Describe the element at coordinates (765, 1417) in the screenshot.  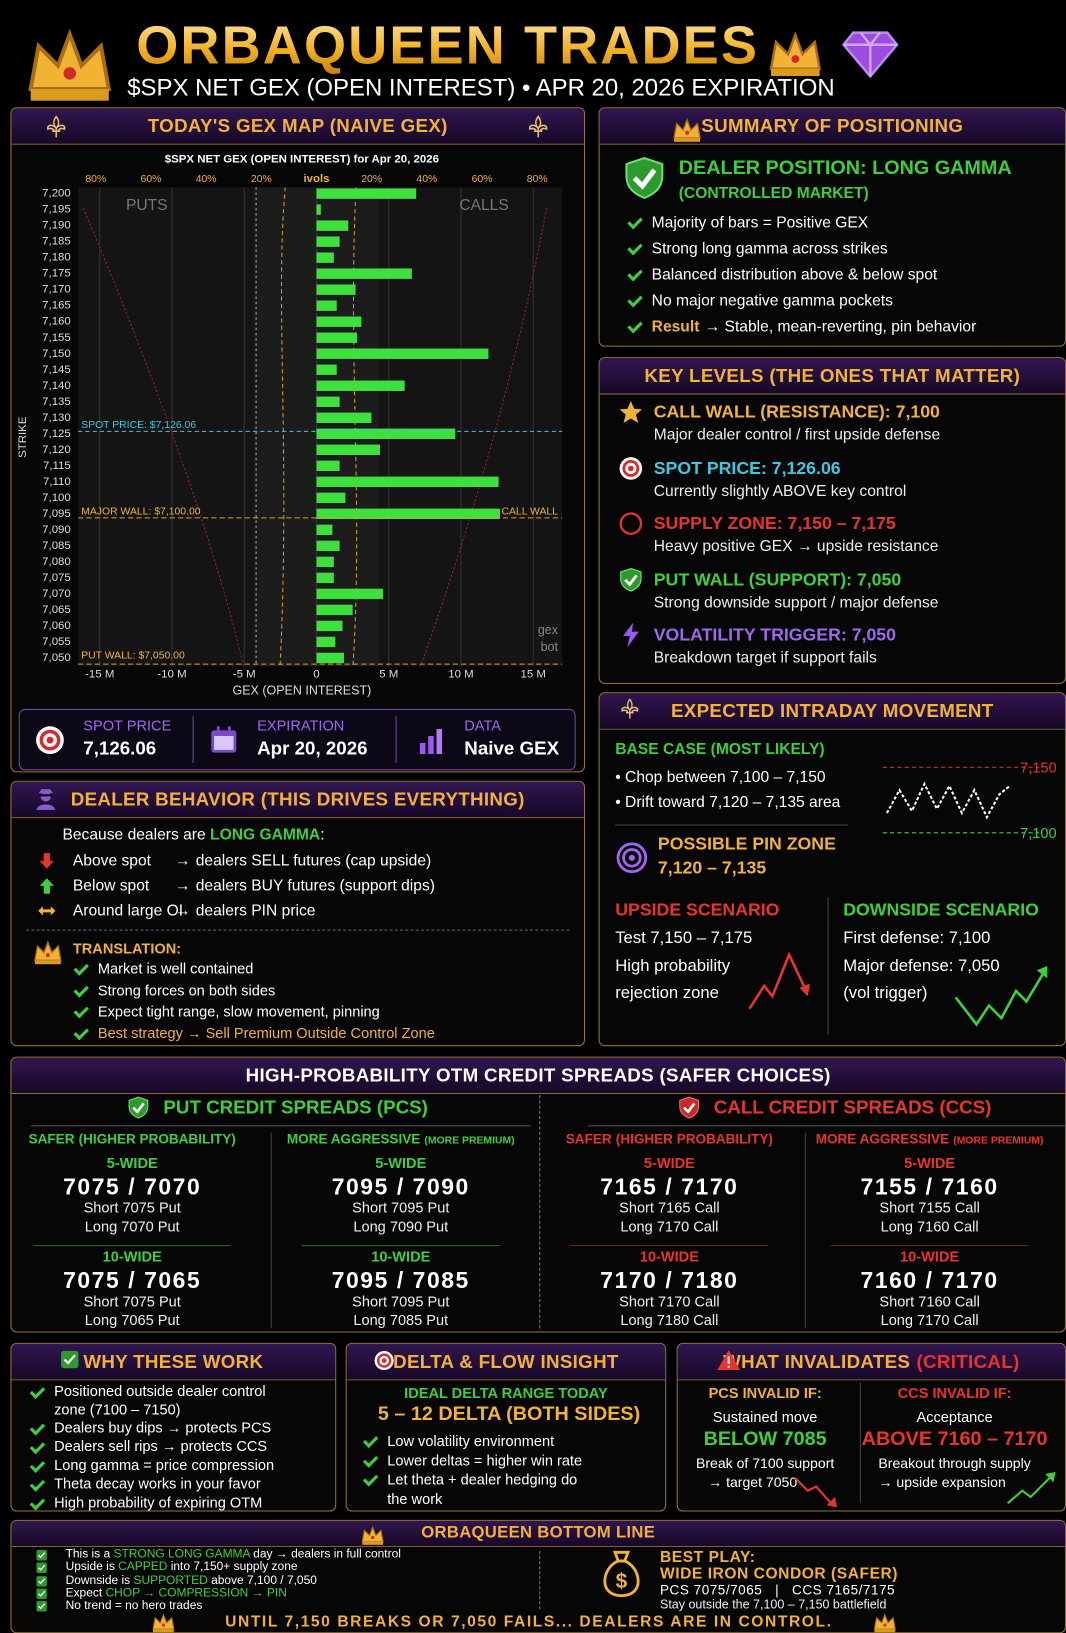
I see `invalid-line: Sustained move` at that location.